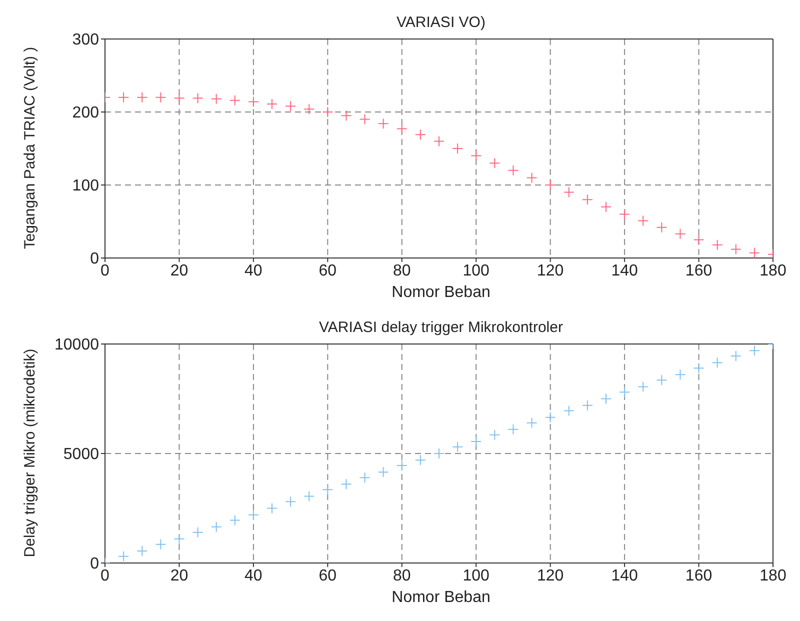 The height and width of the screenshot is (621, 800). What do you see at coordinates (30, 148) in the screenshot?
I see `y-axis-title: Tegangan Pada TRIAC (Volt) )` at bounding box center [30, 148].